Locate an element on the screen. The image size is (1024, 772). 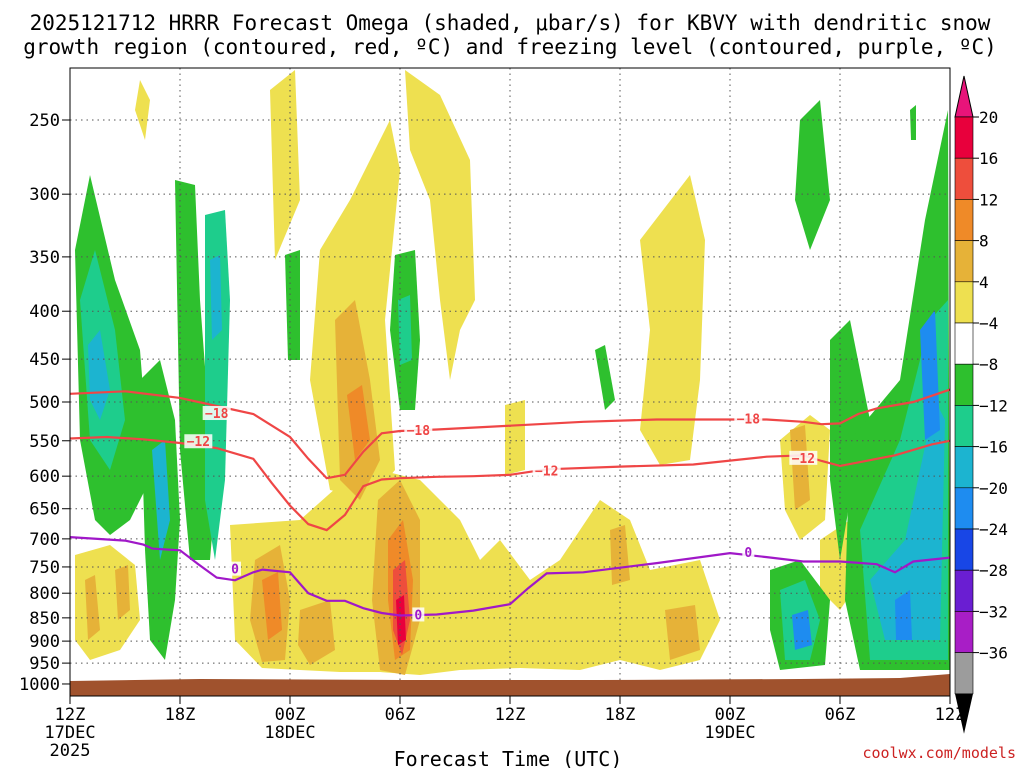
y-tick-label: 400 is located at coordinates (44, 312).